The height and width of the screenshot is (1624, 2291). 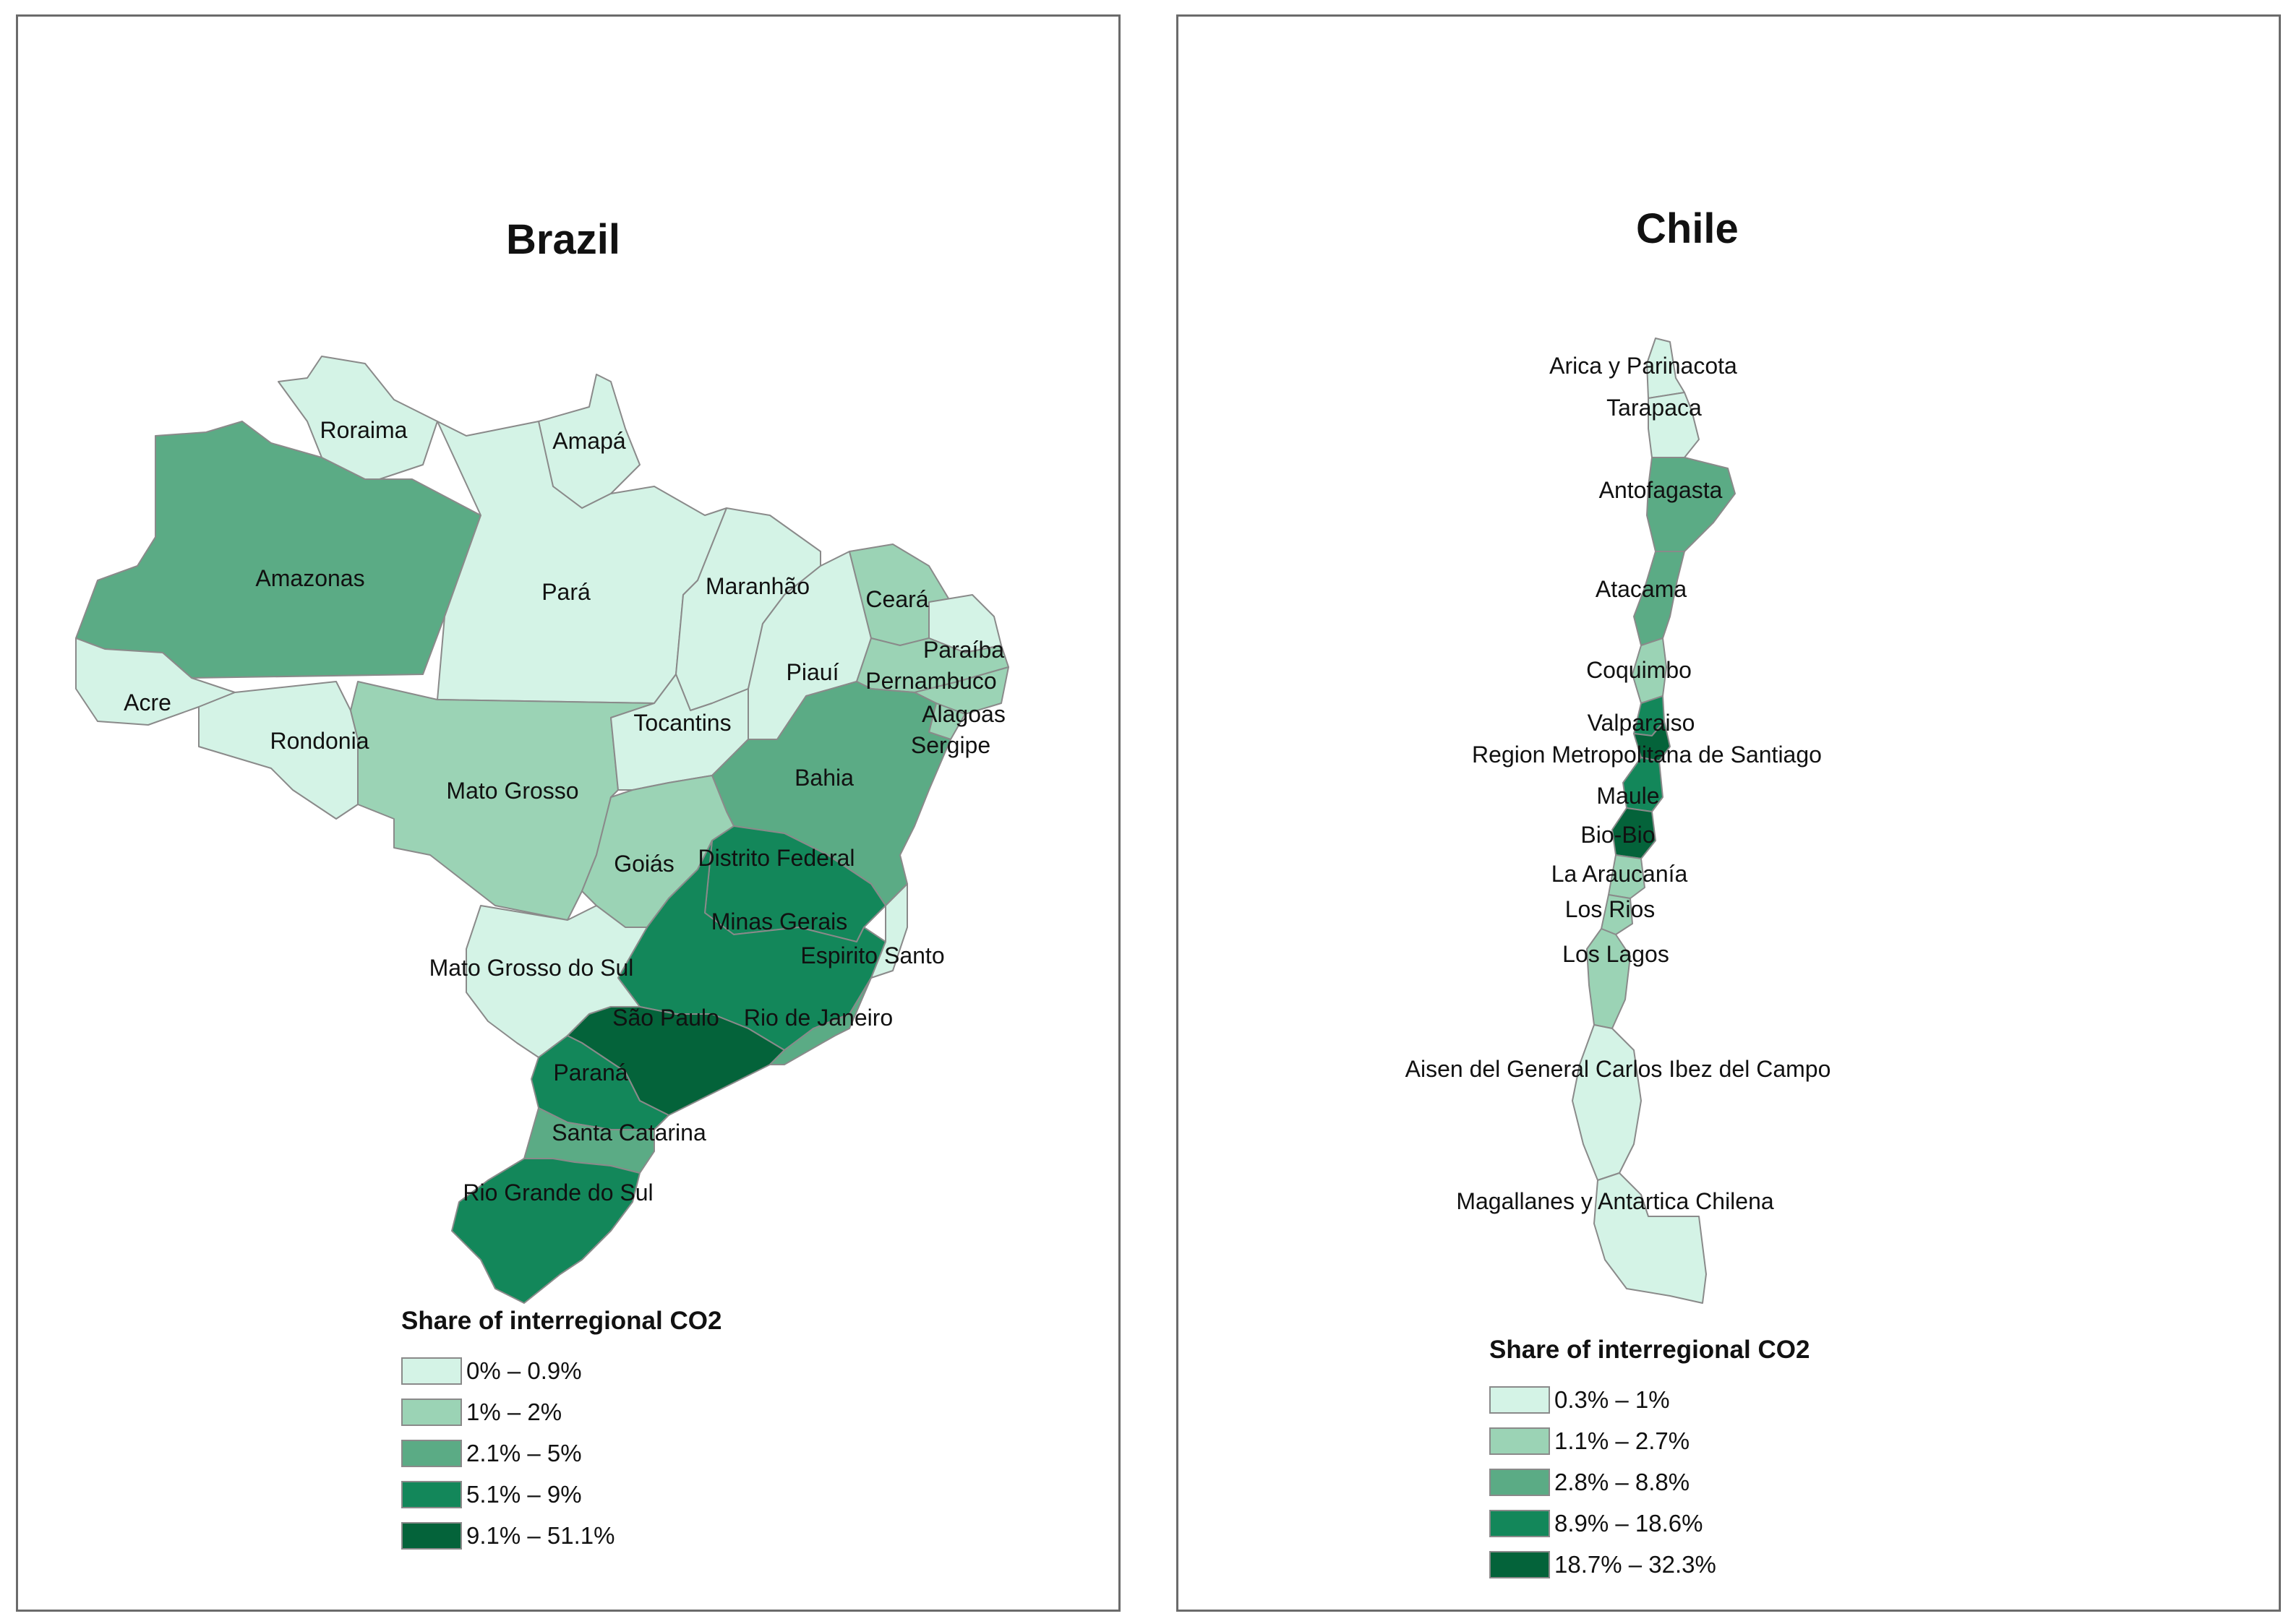 I want to click on region-label: Paraná, so click(x=590, y=1073).